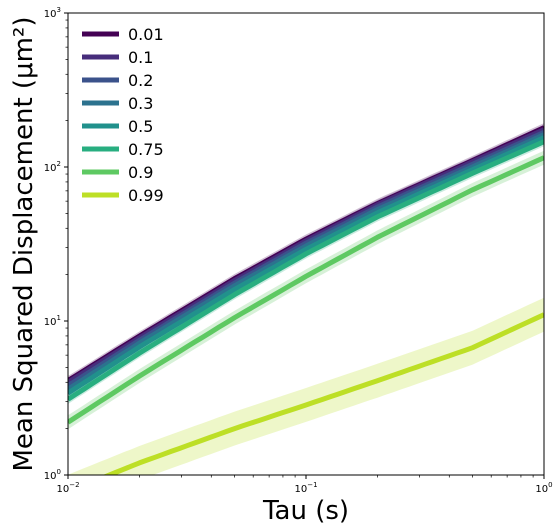 Image resolution: width=560 pixels, height=531 pixels. What do you see at coordinates (305, 488) in the screenshot?
I see `x-tick-label: 10⁻¹` at bounding box center [305, 488].